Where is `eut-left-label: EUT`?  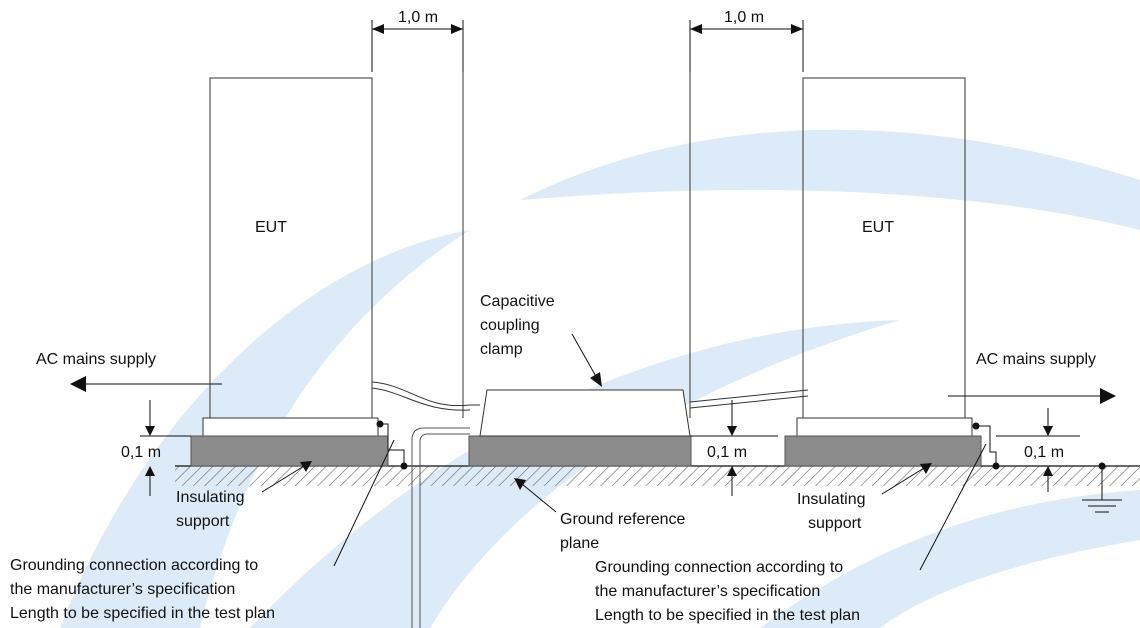
eut-left-label: EUT is located at coordinates (271, 227).